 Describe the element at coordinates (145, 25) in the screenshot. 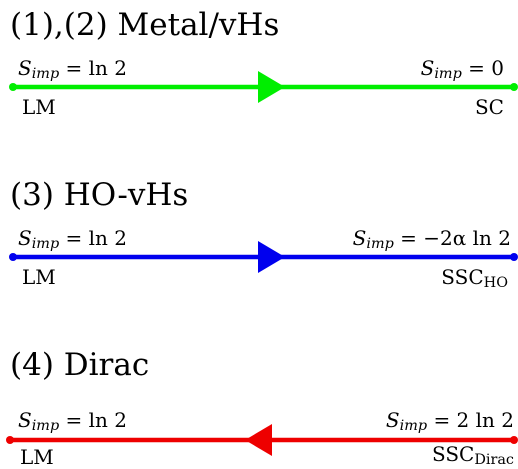

I see `flow-title: (1),(2) Metal/vHs` at that location.